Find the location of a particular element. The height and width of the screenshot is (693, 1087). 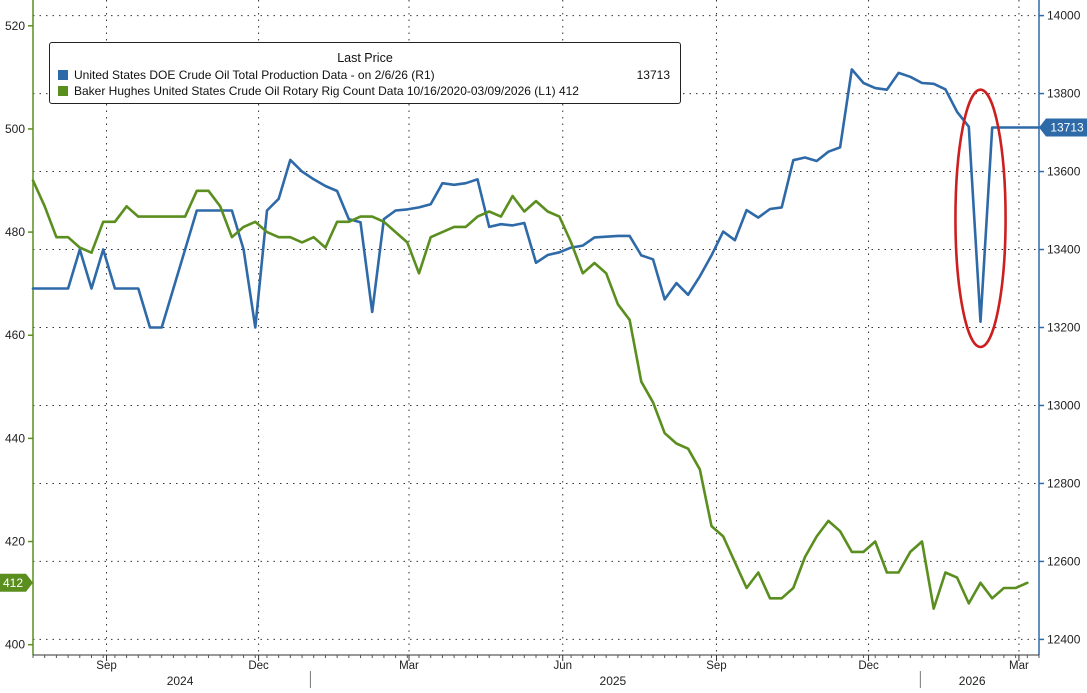

right-axis-tick-label: 12800 is located at coordinates (1064, 483).